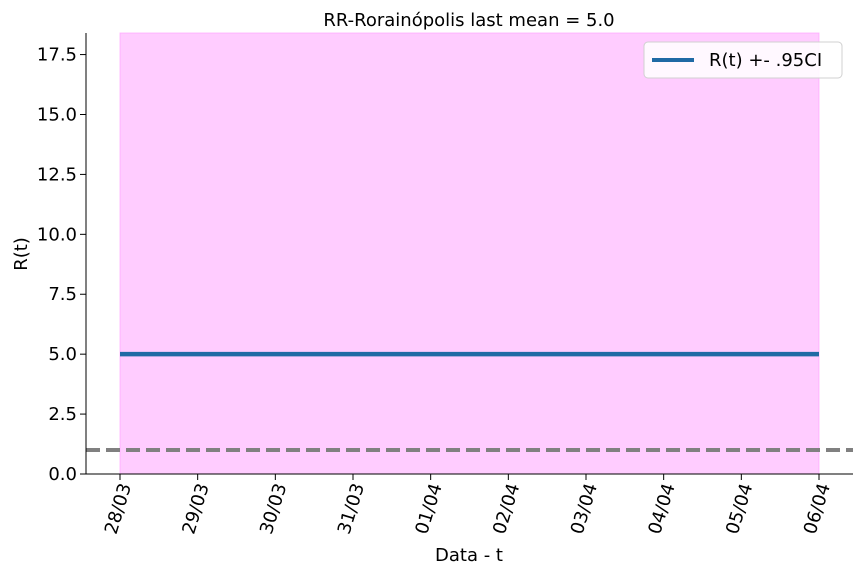 Image resolution: width=864 pixels, height=576 pixels. What do you see at coordinates (62, 414) in the screenshot?
I see `y-tick-label: 2.5` at bounding box center [62, 414].